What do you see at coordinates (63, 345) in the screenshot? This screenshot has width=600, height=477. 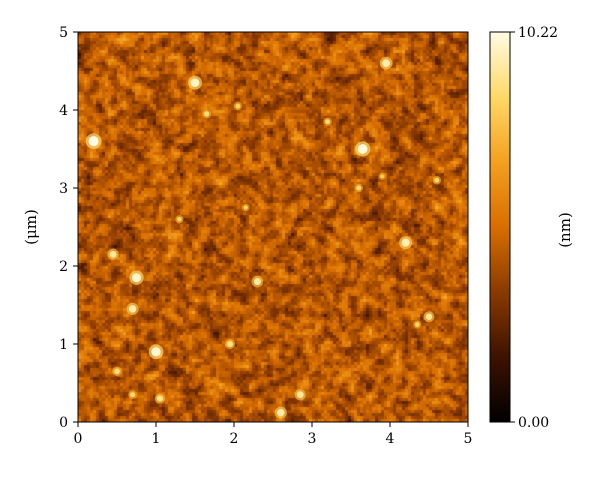 I see `y-tick-label: 1` at bounding box center [63, 345].